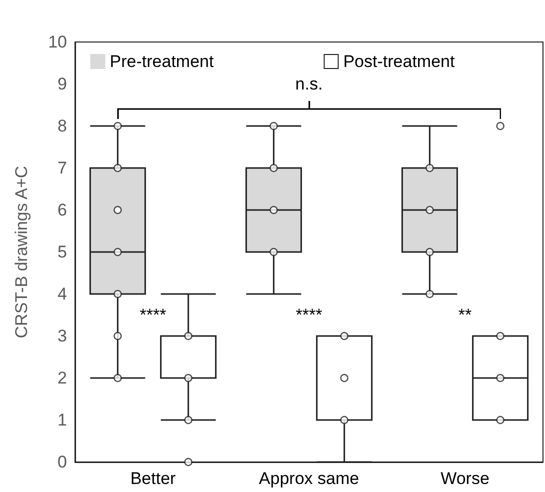 The height and width of the screenshot is (492, 545). What do you see at coordinates (21, 252) in the screenshot?
I see `y-axis-title: CRST-B drawings A+C` at bounding box center [21, 252].